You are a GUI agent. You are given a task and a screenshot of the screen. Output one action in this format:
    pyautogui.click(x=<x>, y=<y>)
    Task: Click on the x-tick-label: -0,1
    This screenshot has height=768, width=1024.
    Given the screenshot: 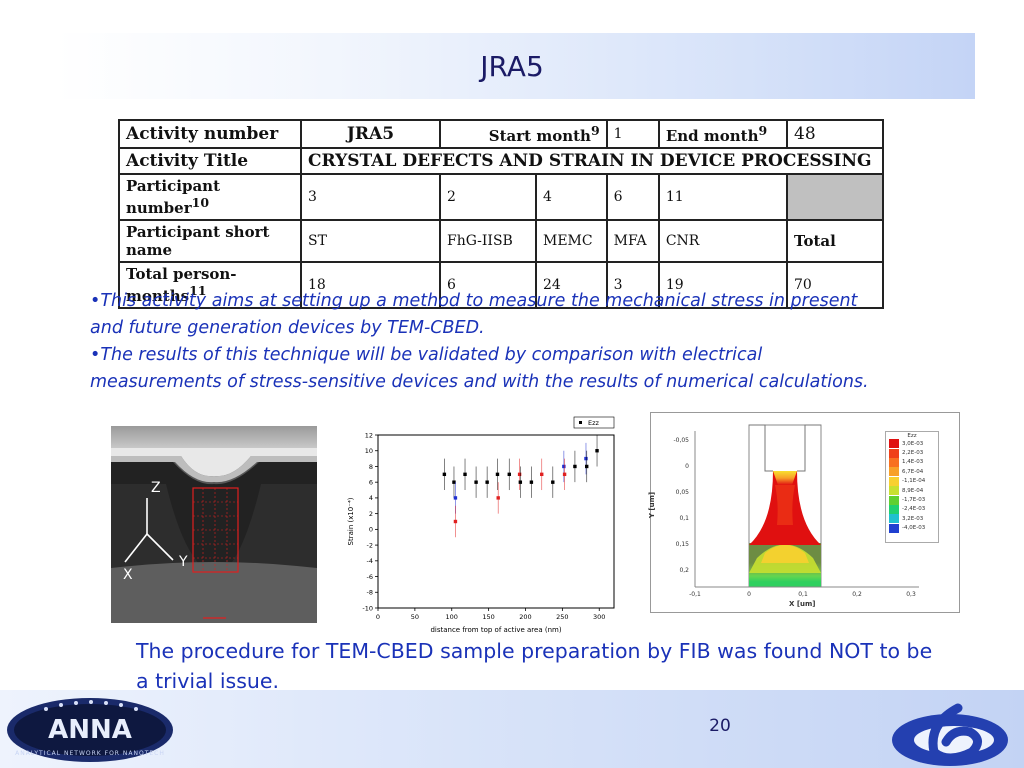 What is the action you would take?
    pyautogui.click(x=695, y=594)
    